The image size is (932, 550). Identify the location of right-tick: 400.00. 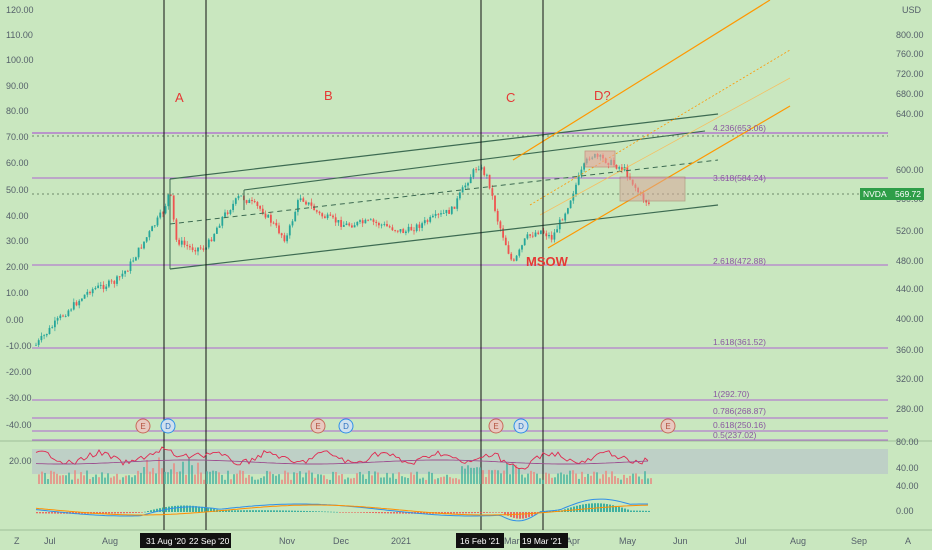
(910, 319).